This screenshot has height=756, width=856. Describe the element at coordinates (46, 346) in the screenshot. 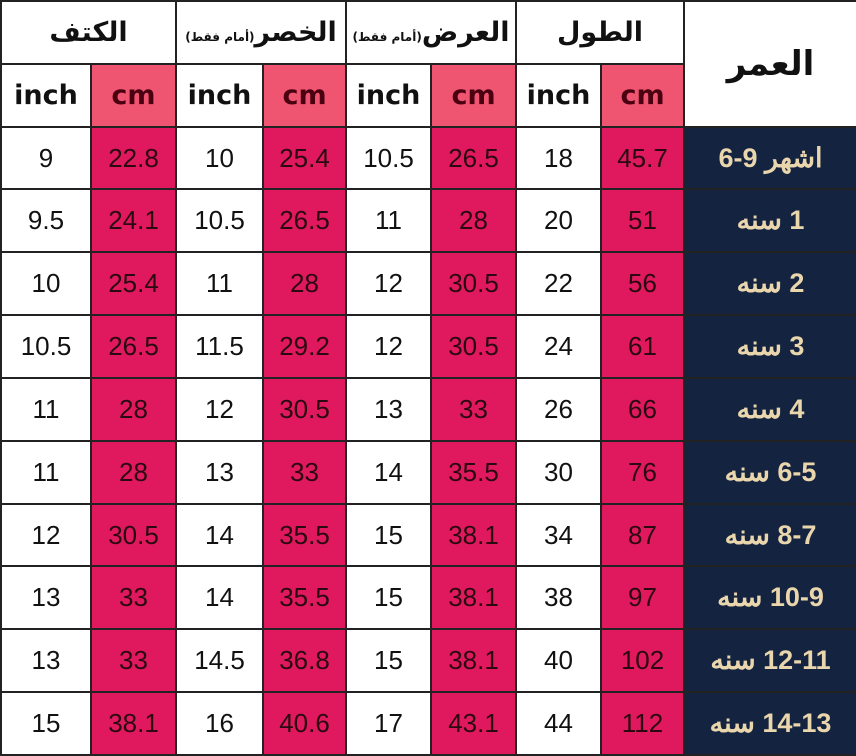

I see `cell-shoulder-in: 10.5` at that location.